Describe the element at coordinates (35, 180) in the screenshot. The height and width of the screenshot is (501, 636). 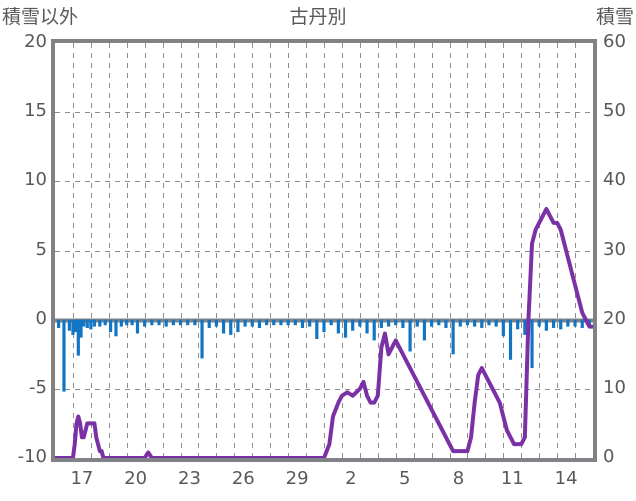
I see `left-axis-tick-10: 10` at that location.